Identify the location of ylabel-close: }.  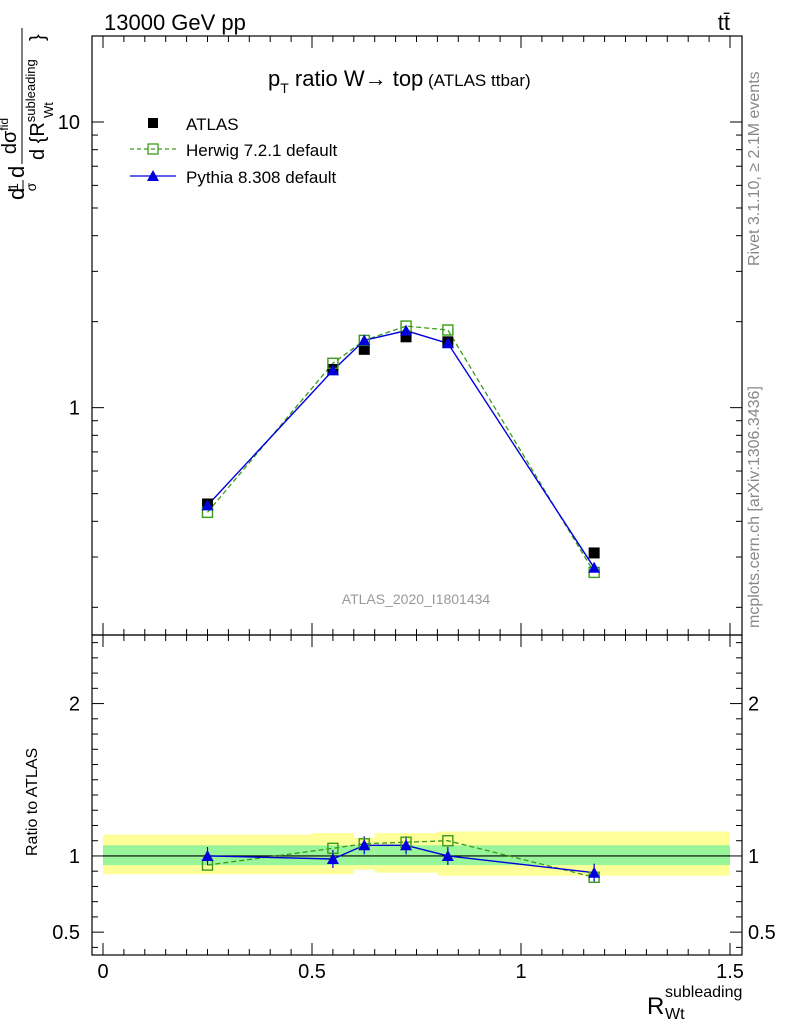
(38, 37).